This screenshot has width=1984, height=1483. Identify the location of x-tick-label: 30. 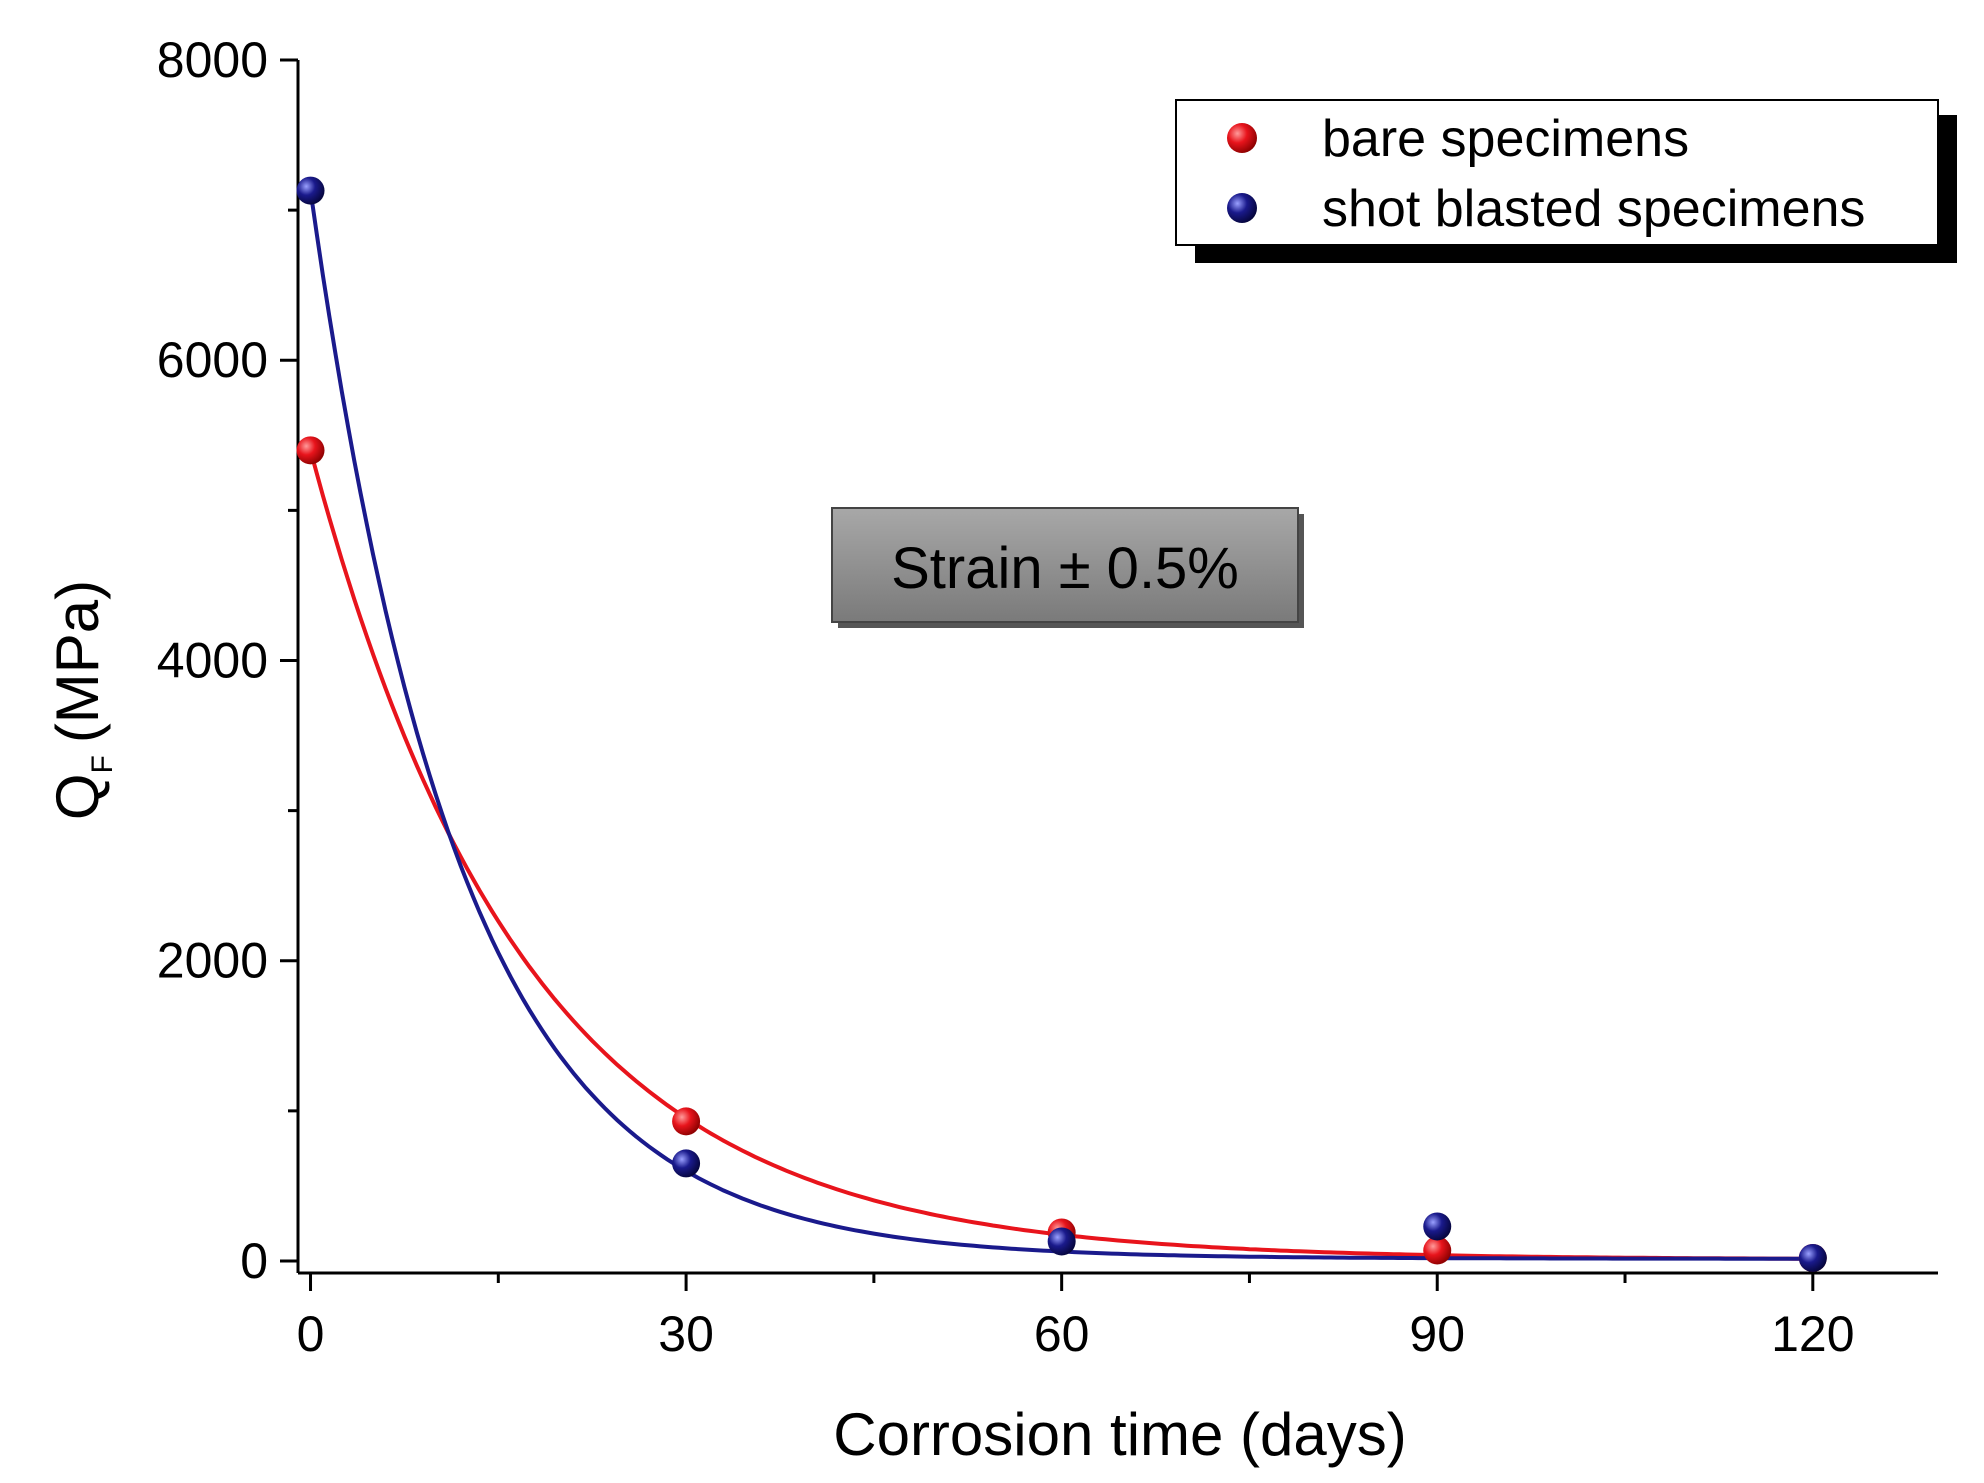
(686, 1334).